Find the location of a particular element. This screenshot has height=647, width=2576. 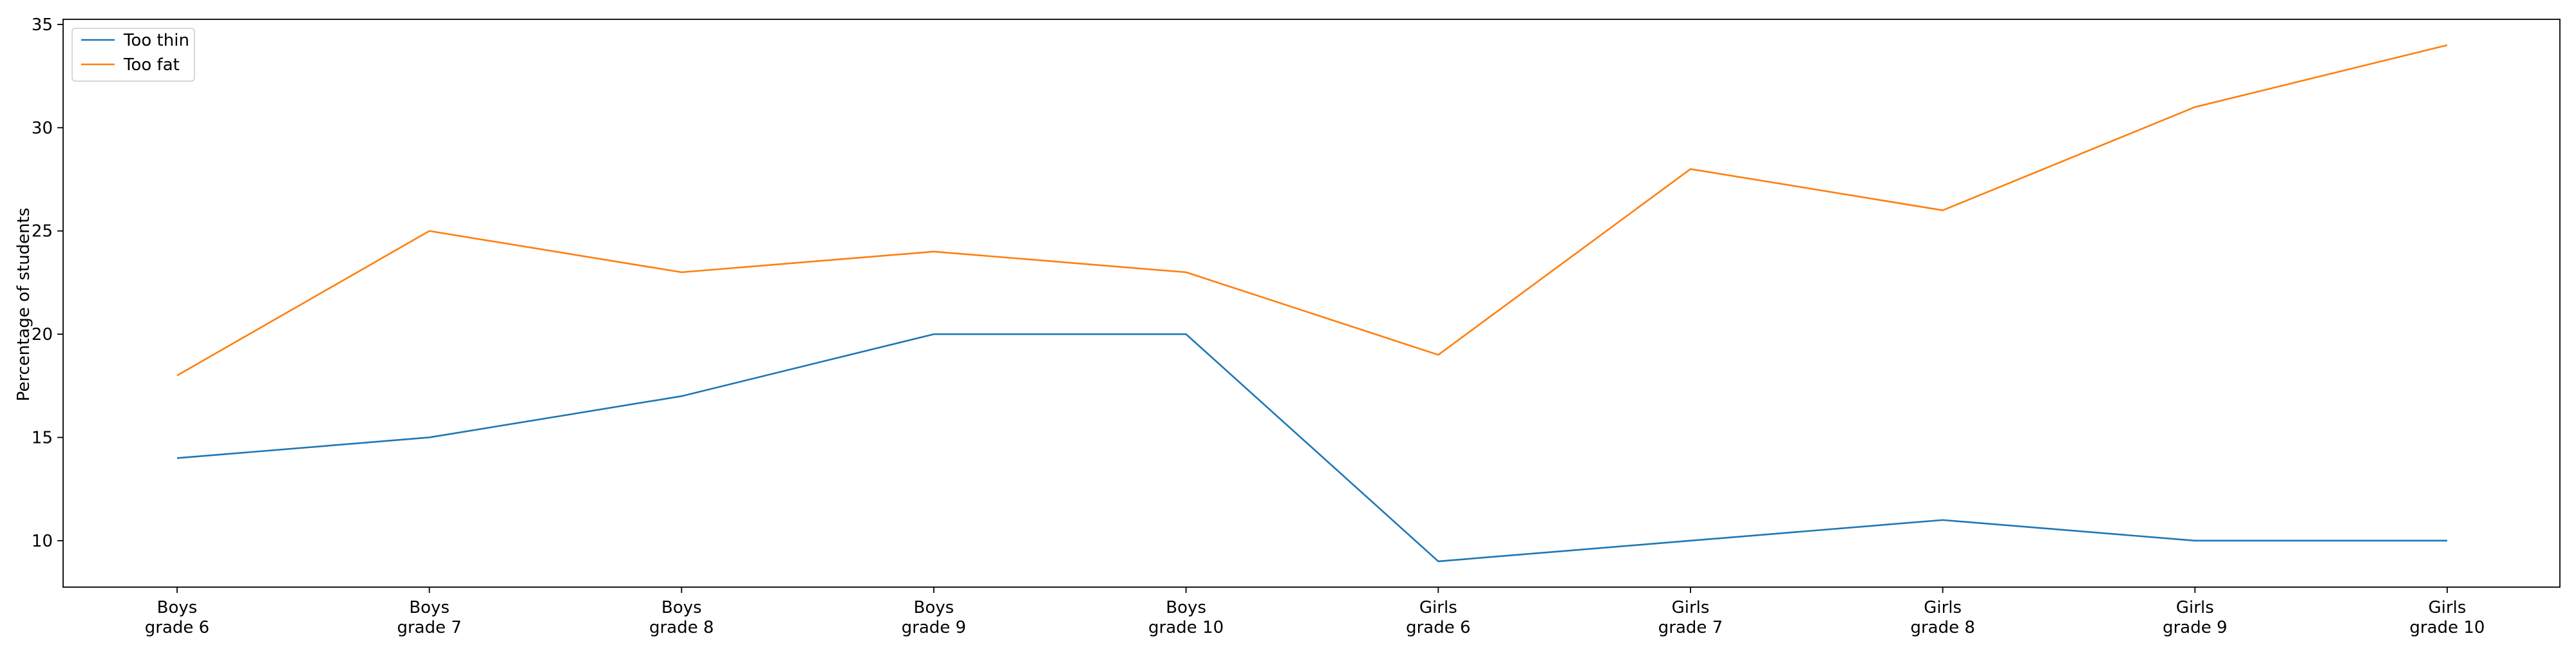

x-tick-label: Girls grade 8 is located at coordinates (1942, 617).